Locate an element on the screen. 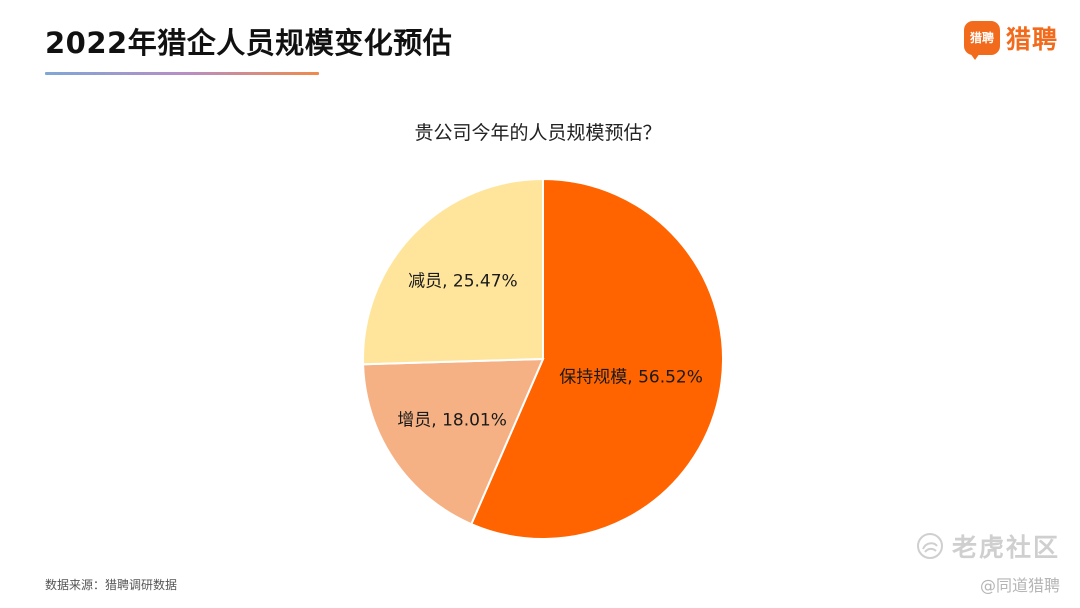  tiger-community-logo-icon is located at coordinates (929, 546).